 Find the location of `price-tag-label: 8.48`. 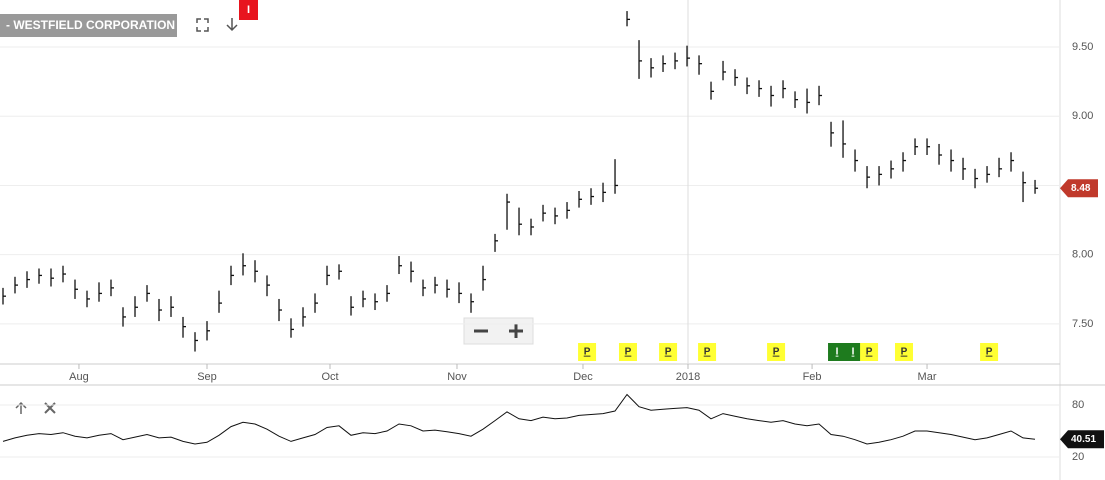

price-tag-label: 8.48 is located at coordinates (1081, 188).